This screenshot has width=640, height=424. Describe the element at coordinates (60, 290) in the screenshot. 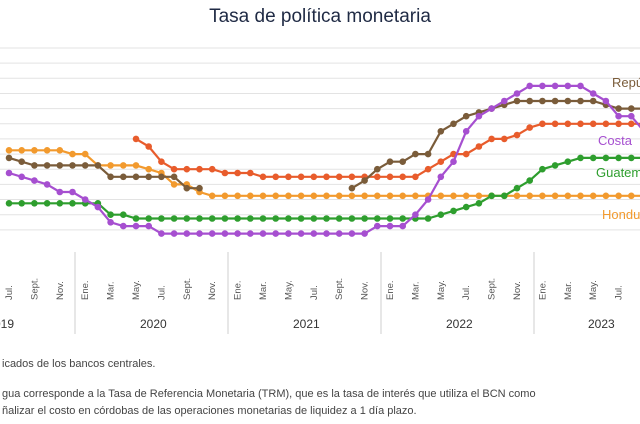

I see `month-tick-label: Nov.` at that location.